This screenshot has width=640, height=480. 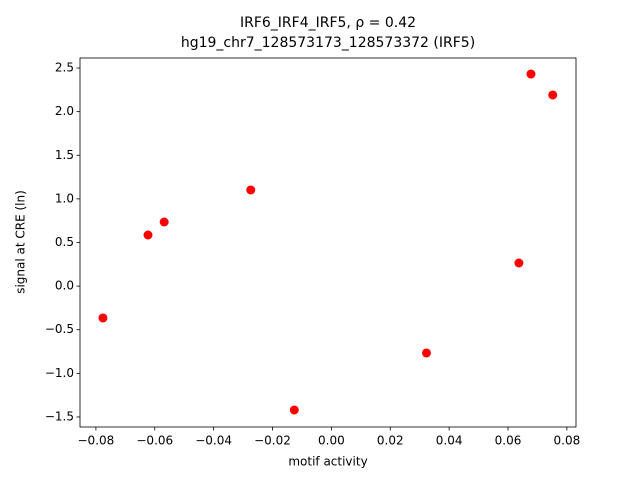 What do you see at coordinates (327, 462) in the screenshot?
I see `x-axis-label: motif activity` at bounding box center [327, 462].